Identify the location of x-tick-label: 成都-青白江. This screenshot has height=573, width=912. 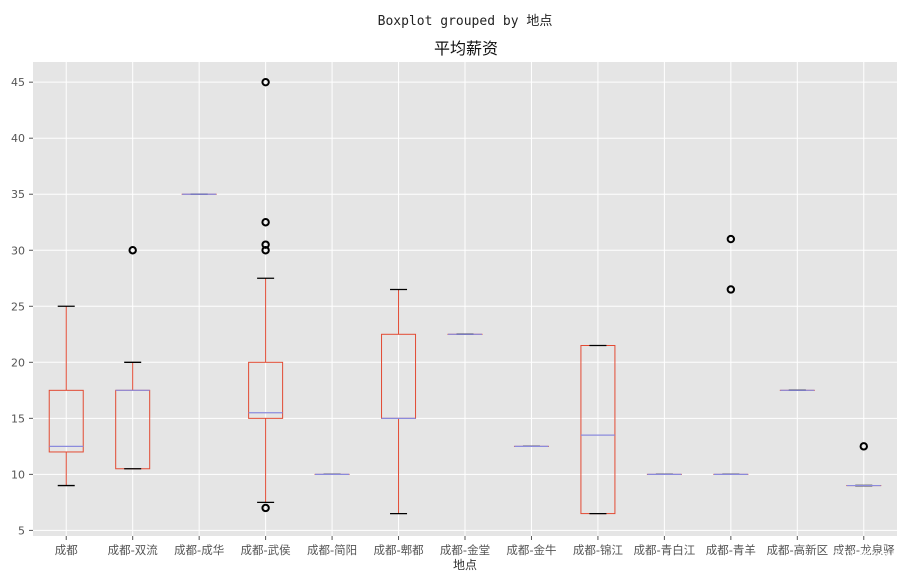
(665, 550).